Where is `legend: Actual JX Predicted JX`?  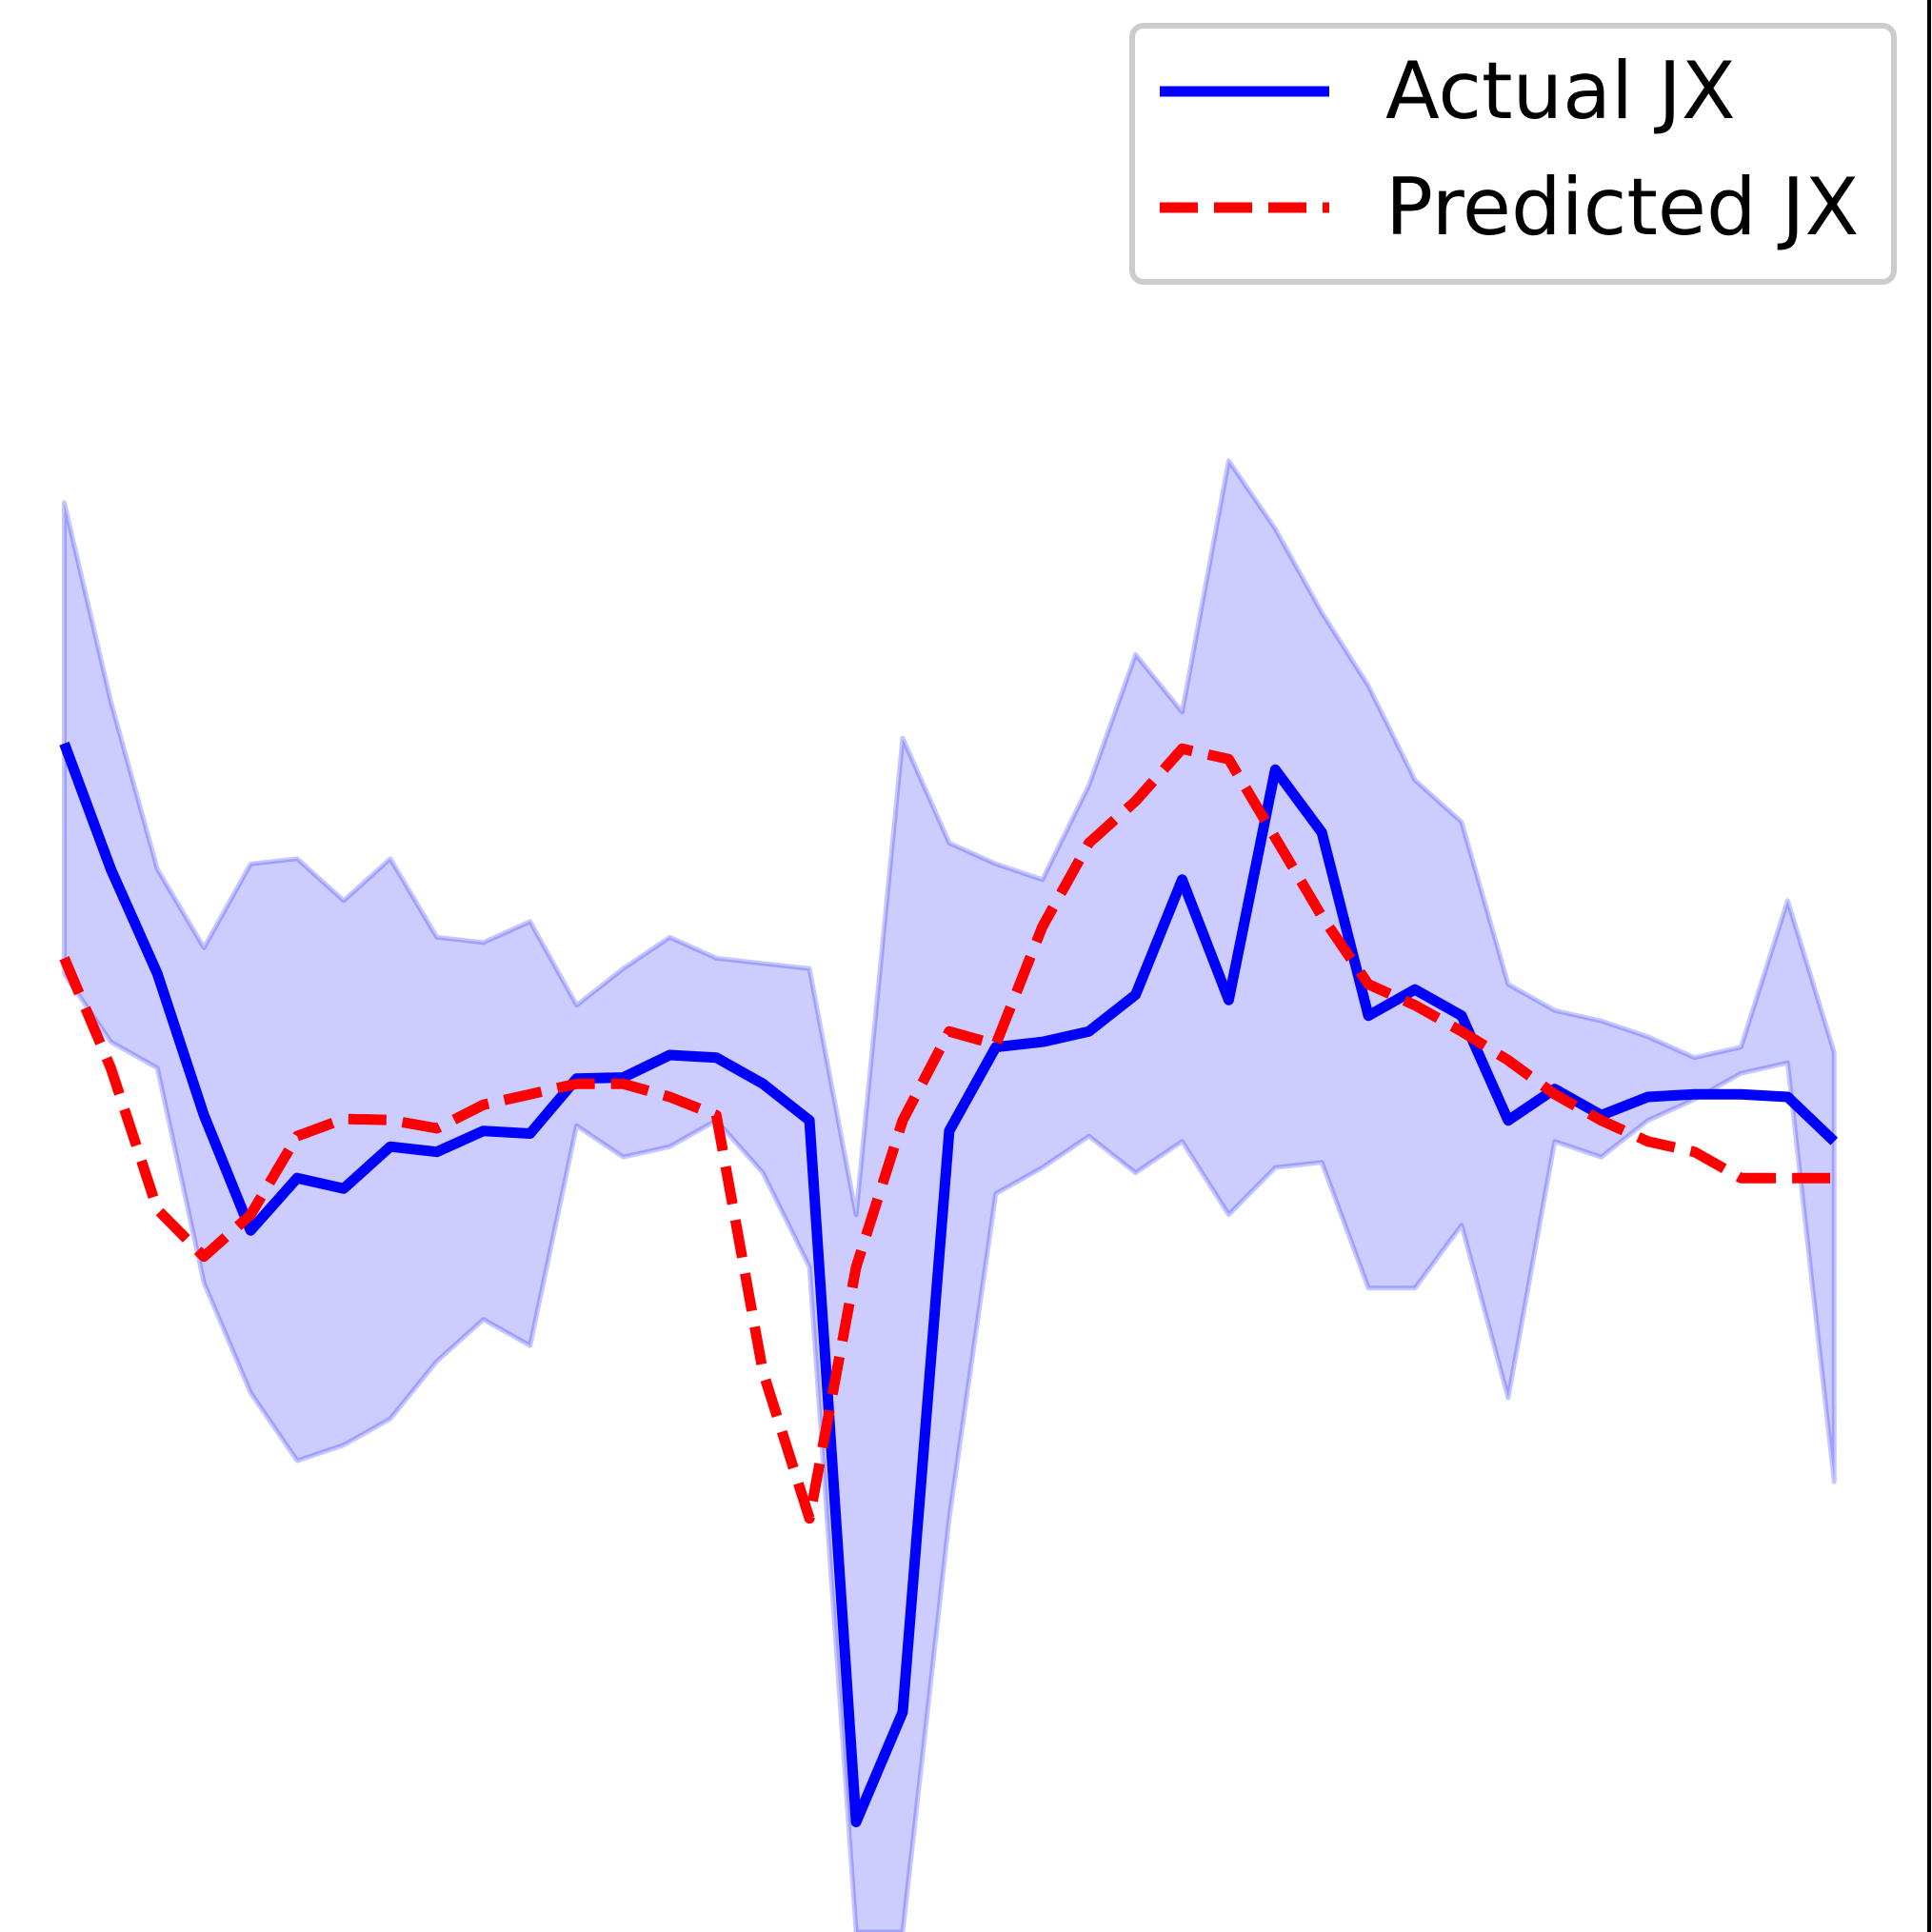 legend: Actual JX Predicted JX is located at coordinates (1513, 154).